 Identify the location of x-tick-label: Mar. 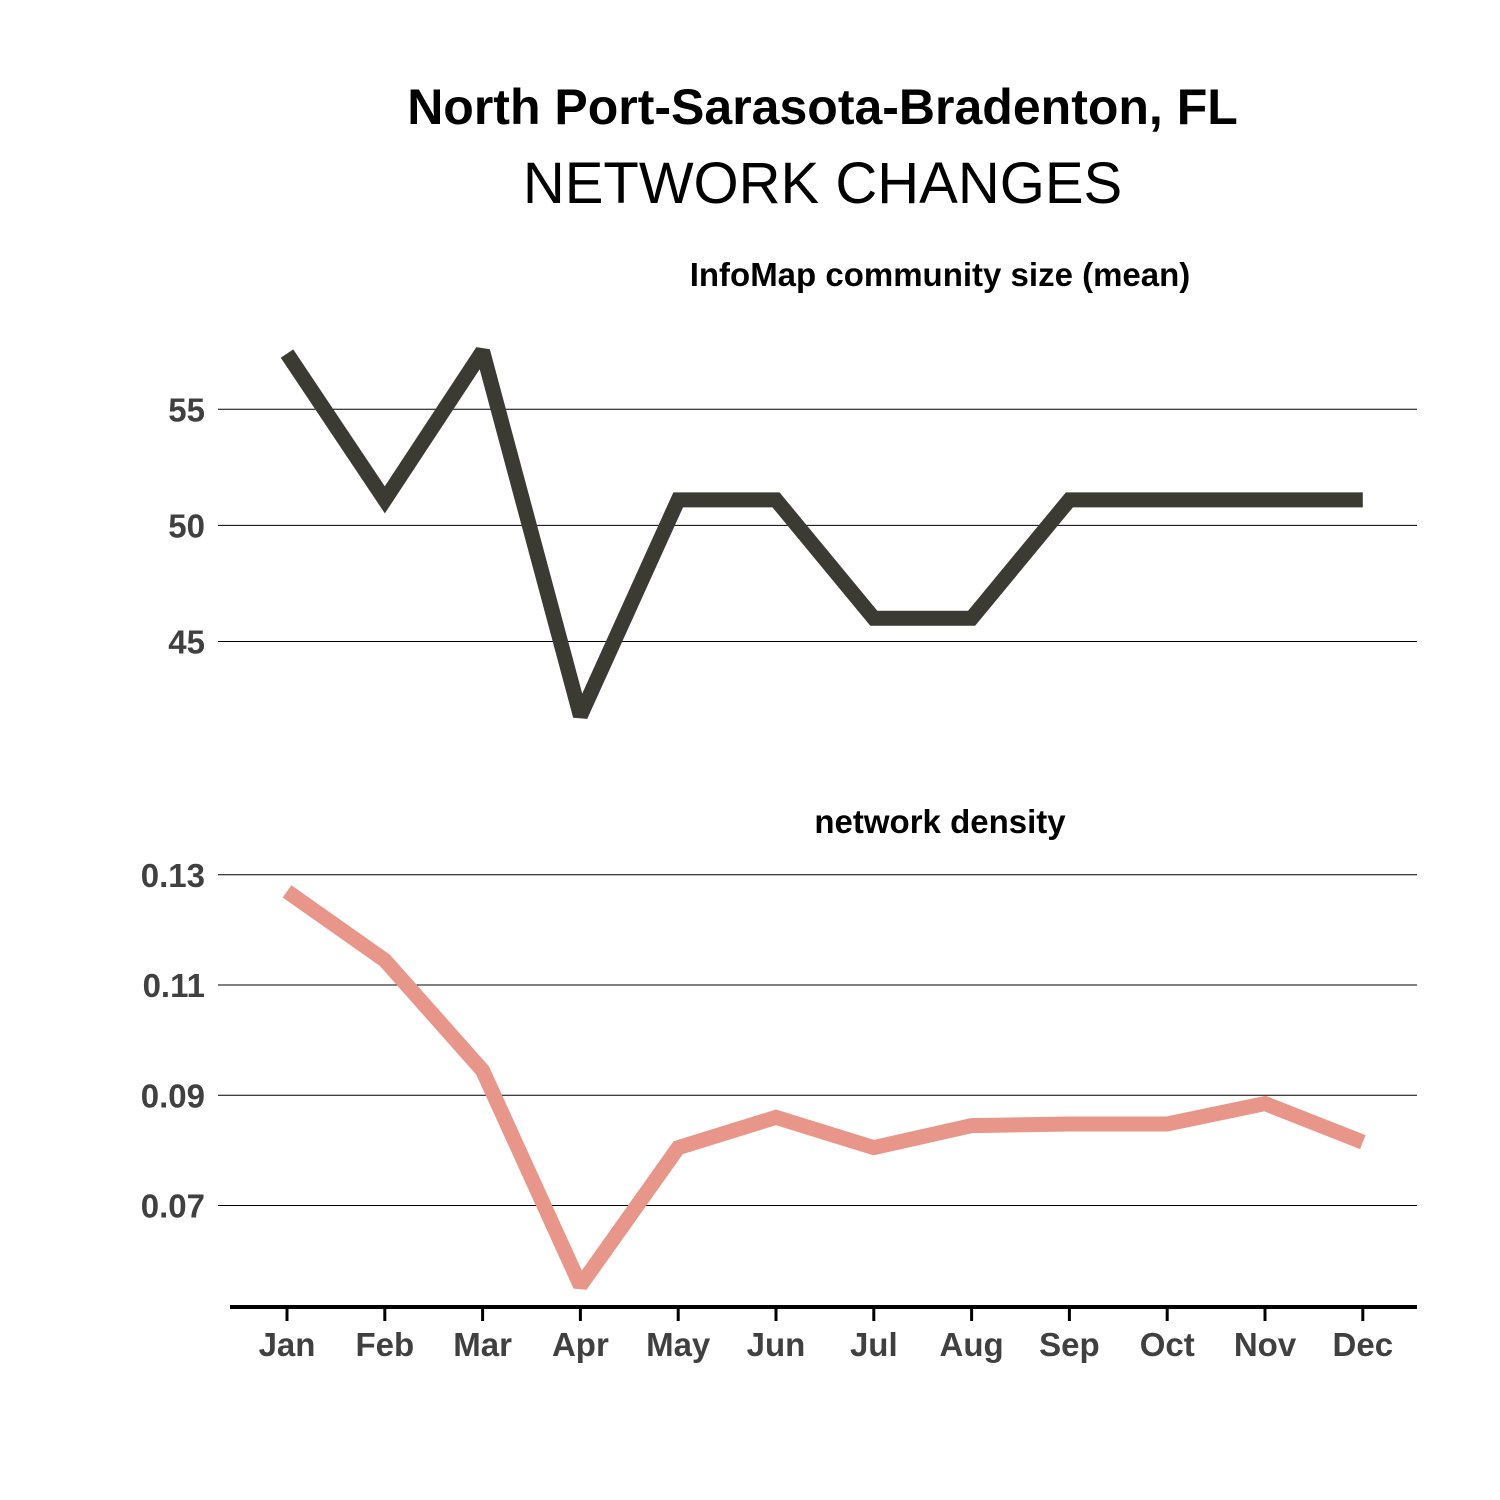
(482, 1344).